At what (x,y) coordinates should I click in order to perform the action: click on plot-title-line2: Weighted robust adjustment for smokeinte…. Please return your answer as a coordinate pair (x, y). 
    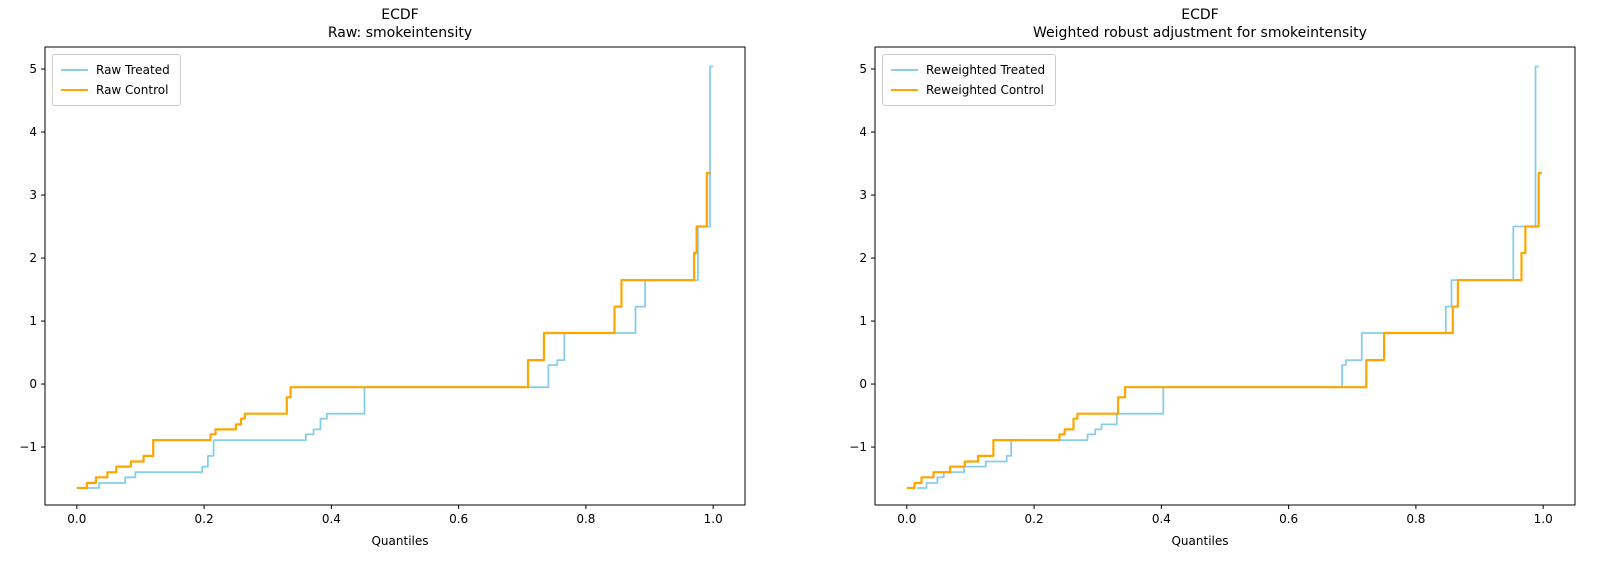
    Looking at the image, I should click on (1200, 33).